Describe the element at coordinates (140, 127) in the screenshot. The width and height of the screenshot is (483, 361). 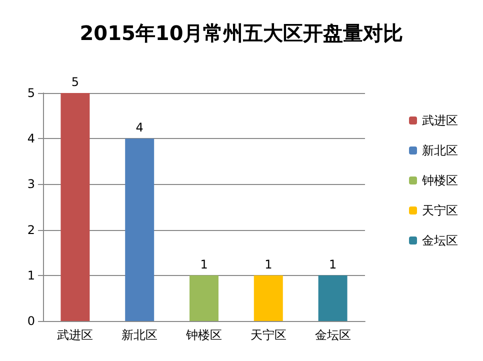
I see `data-label: 4` at that location.